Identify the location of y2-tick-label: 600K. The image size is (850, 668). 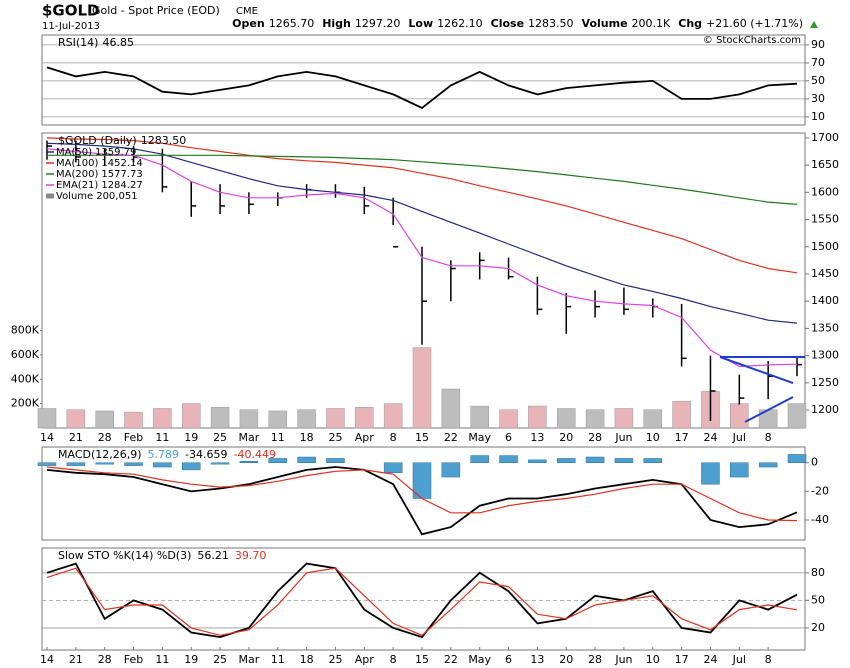
(25, 354).